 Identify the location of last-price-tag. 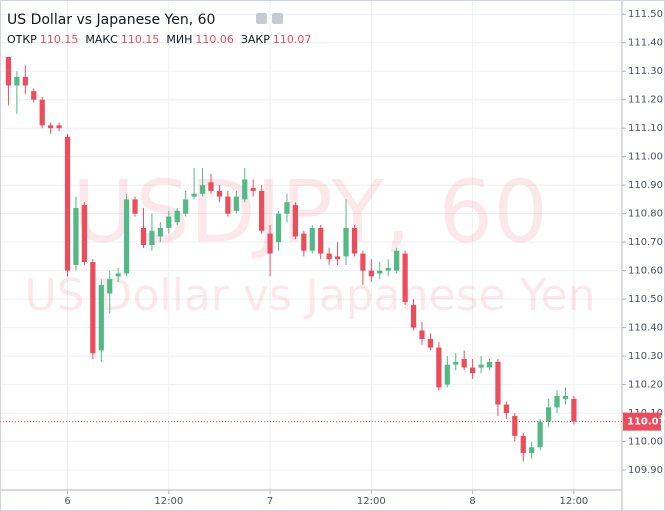
(642, 421).